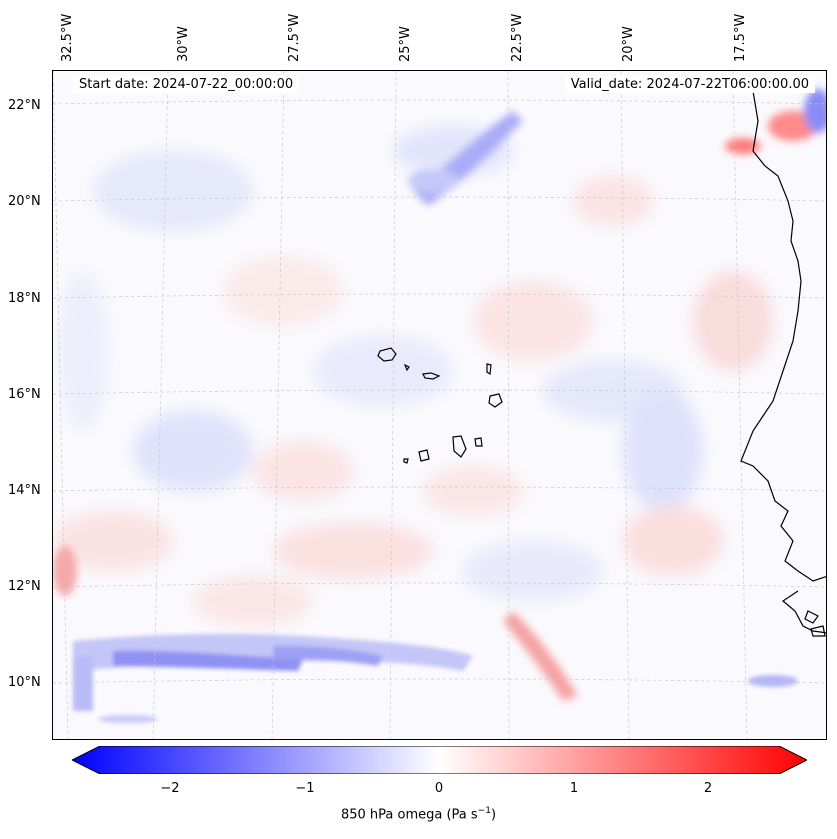 The height and width of the screenshot is (839, 837). I want to click on start-date-label: Start date: 2024-07-22_00:00:00, so click(186, 84).